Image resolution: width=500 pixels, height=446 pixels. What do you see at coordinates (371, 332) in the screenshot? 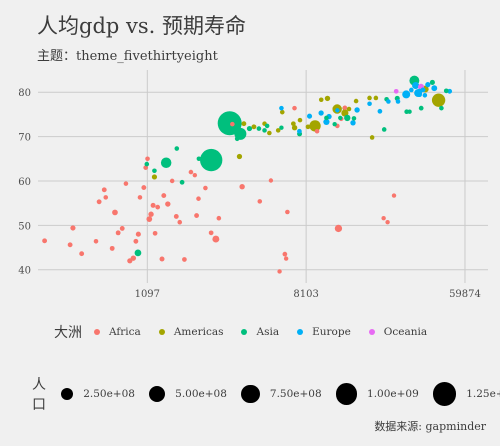
I see `legend-swatch-oceania` at bounding box center [371, 332].